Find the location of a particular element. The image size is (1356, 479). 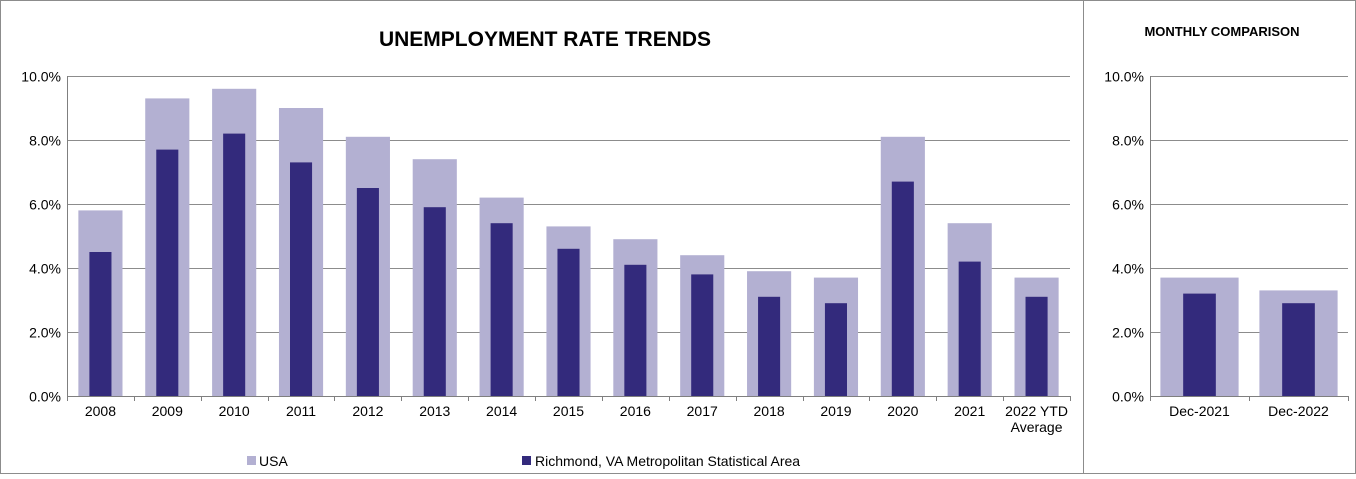

x-tick-label: 2014 is located at coordinates (501, 411).